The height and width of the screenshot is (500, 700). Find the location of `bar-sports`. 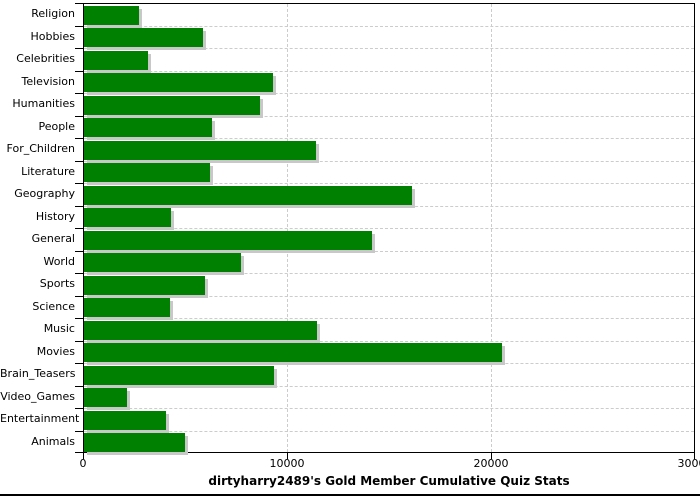

bar-sports is located at coordinates (144, 285).